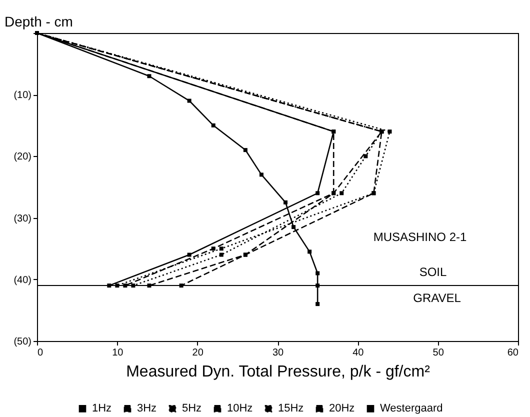 The height and width of the screenshot is (417, 530). Describe the element at coordinates (342, 408) in the screenshot. I see `legend-label: 20Hz` at that location.